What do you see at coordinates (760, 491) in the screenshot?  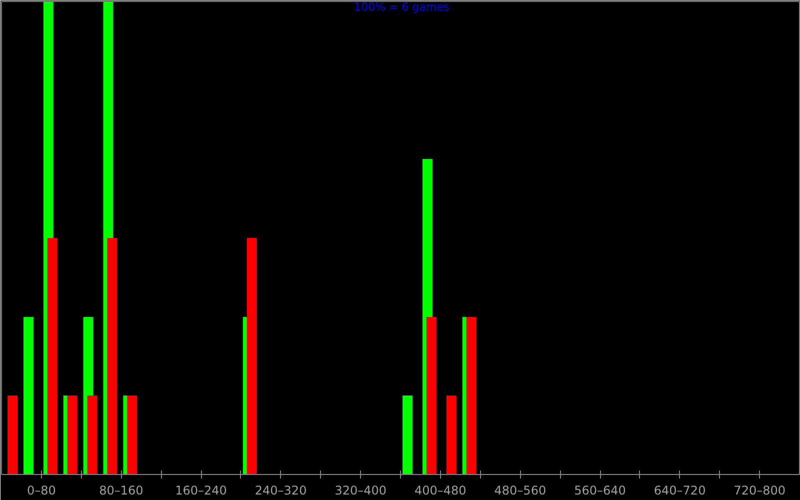 I see `x-tick-label: 720–800` at bounding box center [760, 491].